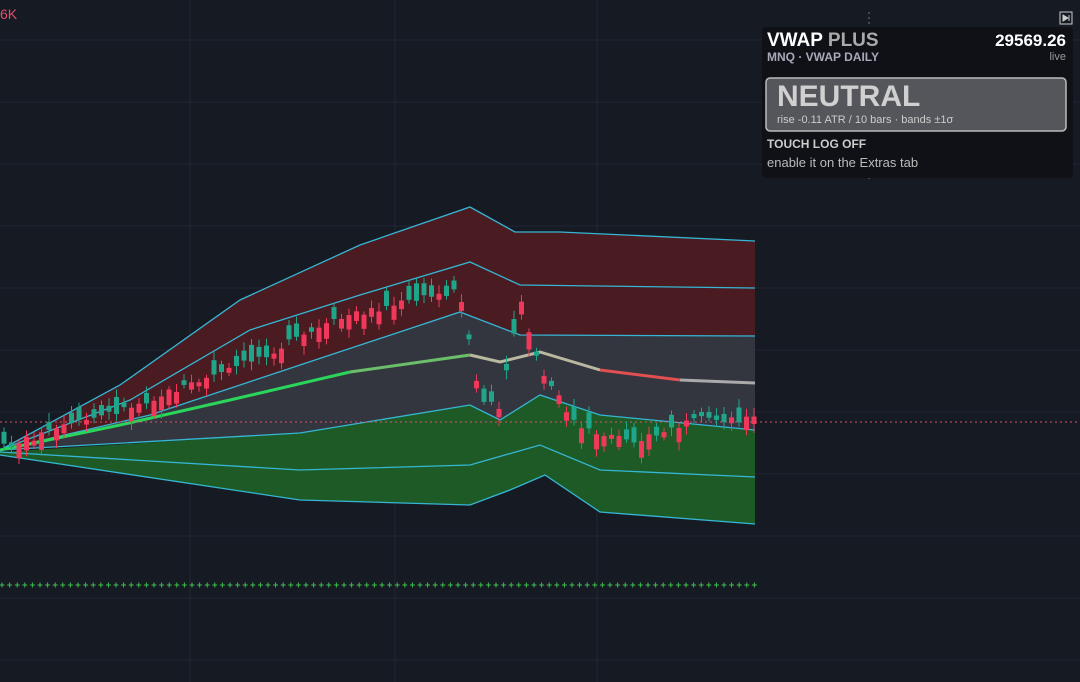 The height and width of the screenshot is (682, 1080). I want to click on signal-row, so click(378, 585).